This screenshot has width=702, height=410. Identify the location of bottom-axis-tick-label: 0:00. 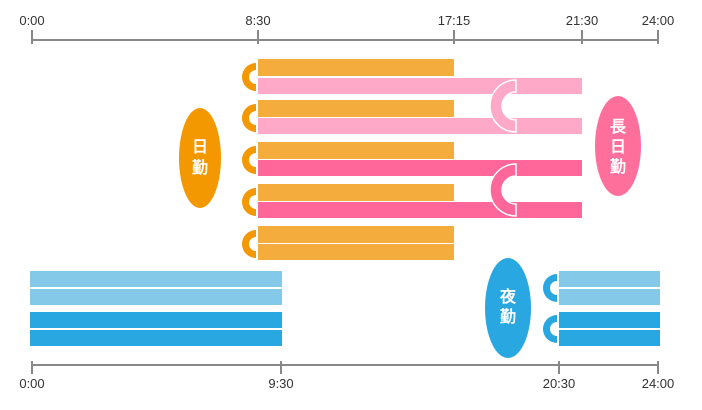
(31, 383).